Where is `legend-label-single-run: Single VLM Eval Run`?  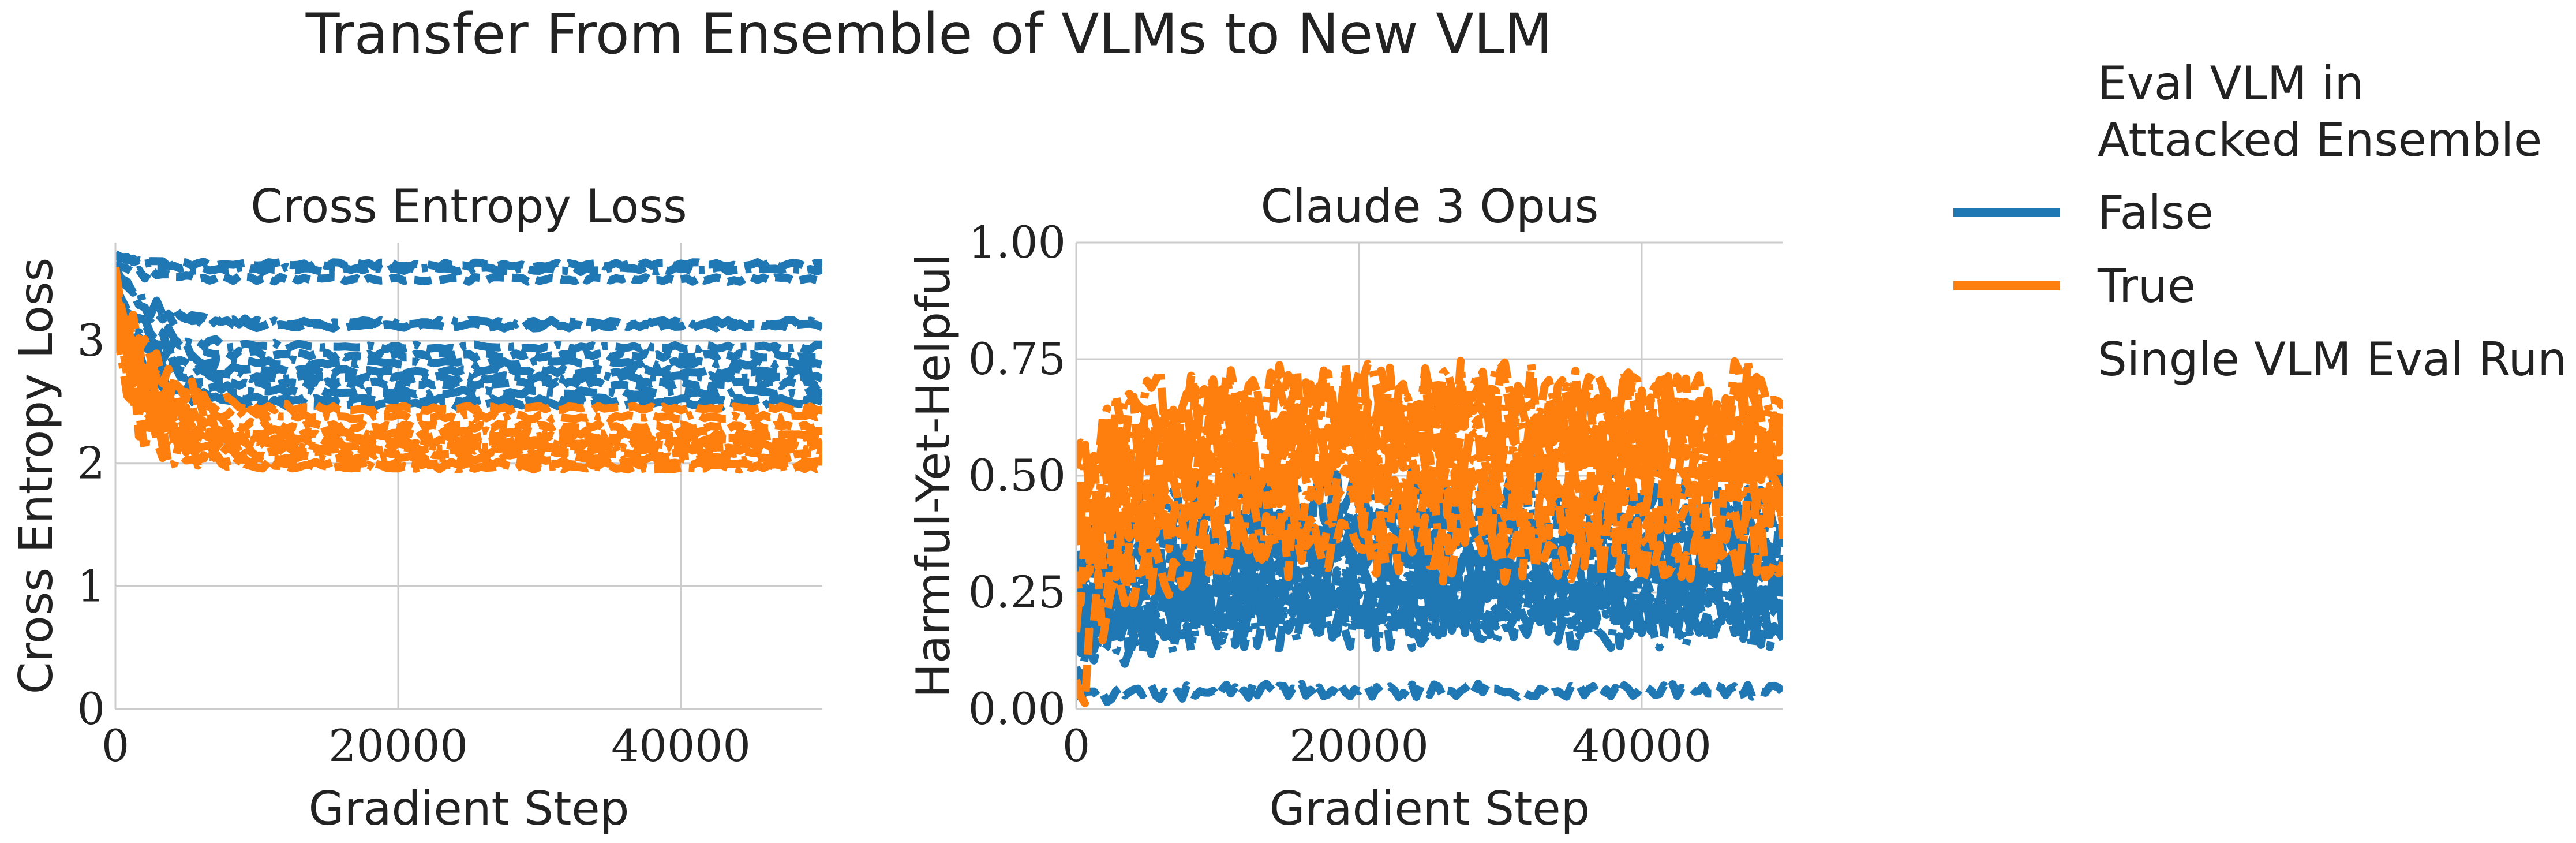
legend-label-single-run: Single VLM Eval Run is located at coordinates (2332, 360).